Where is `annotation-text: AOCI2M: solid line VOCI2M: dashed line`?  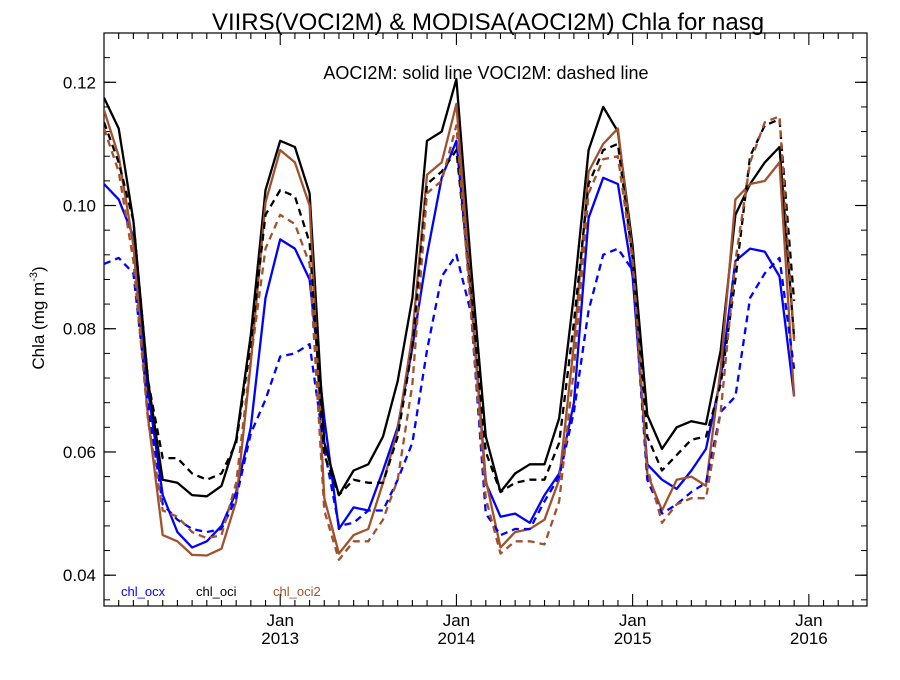 annotation-text: AOCI2M: solid line VOCI2M: dashed line is located at coordinates (485, 73).